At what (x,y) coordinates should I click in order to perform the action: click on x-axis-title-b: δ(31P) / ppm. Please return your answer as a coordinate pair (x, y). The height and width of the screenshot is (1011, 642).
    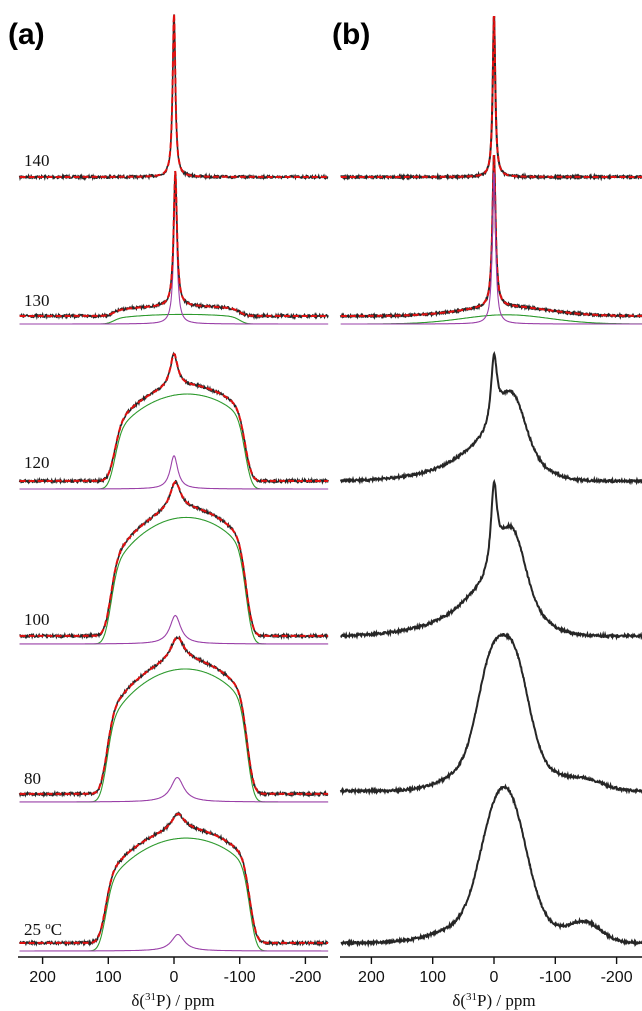
    Looking at the image, I should click on (493, 1000).